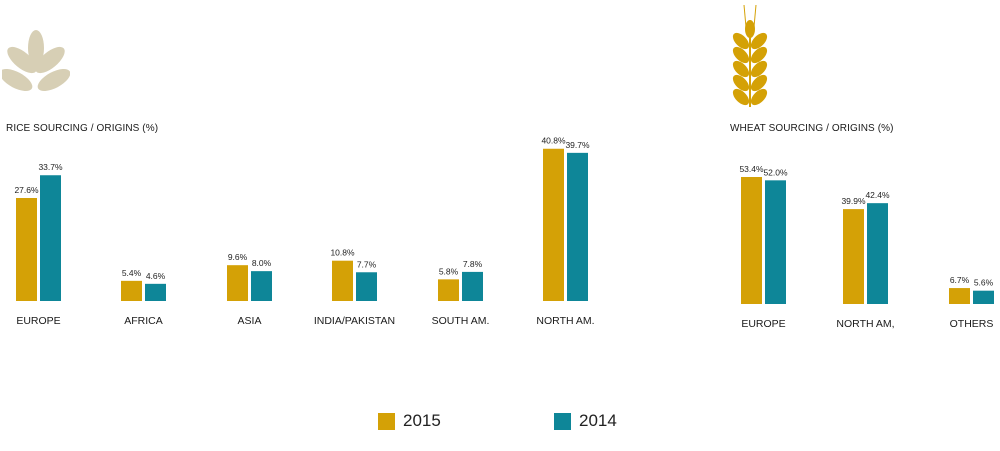 This screenshot has width=1000, height=451. I want to click on data-label: 5.6%, so click(984, 283).